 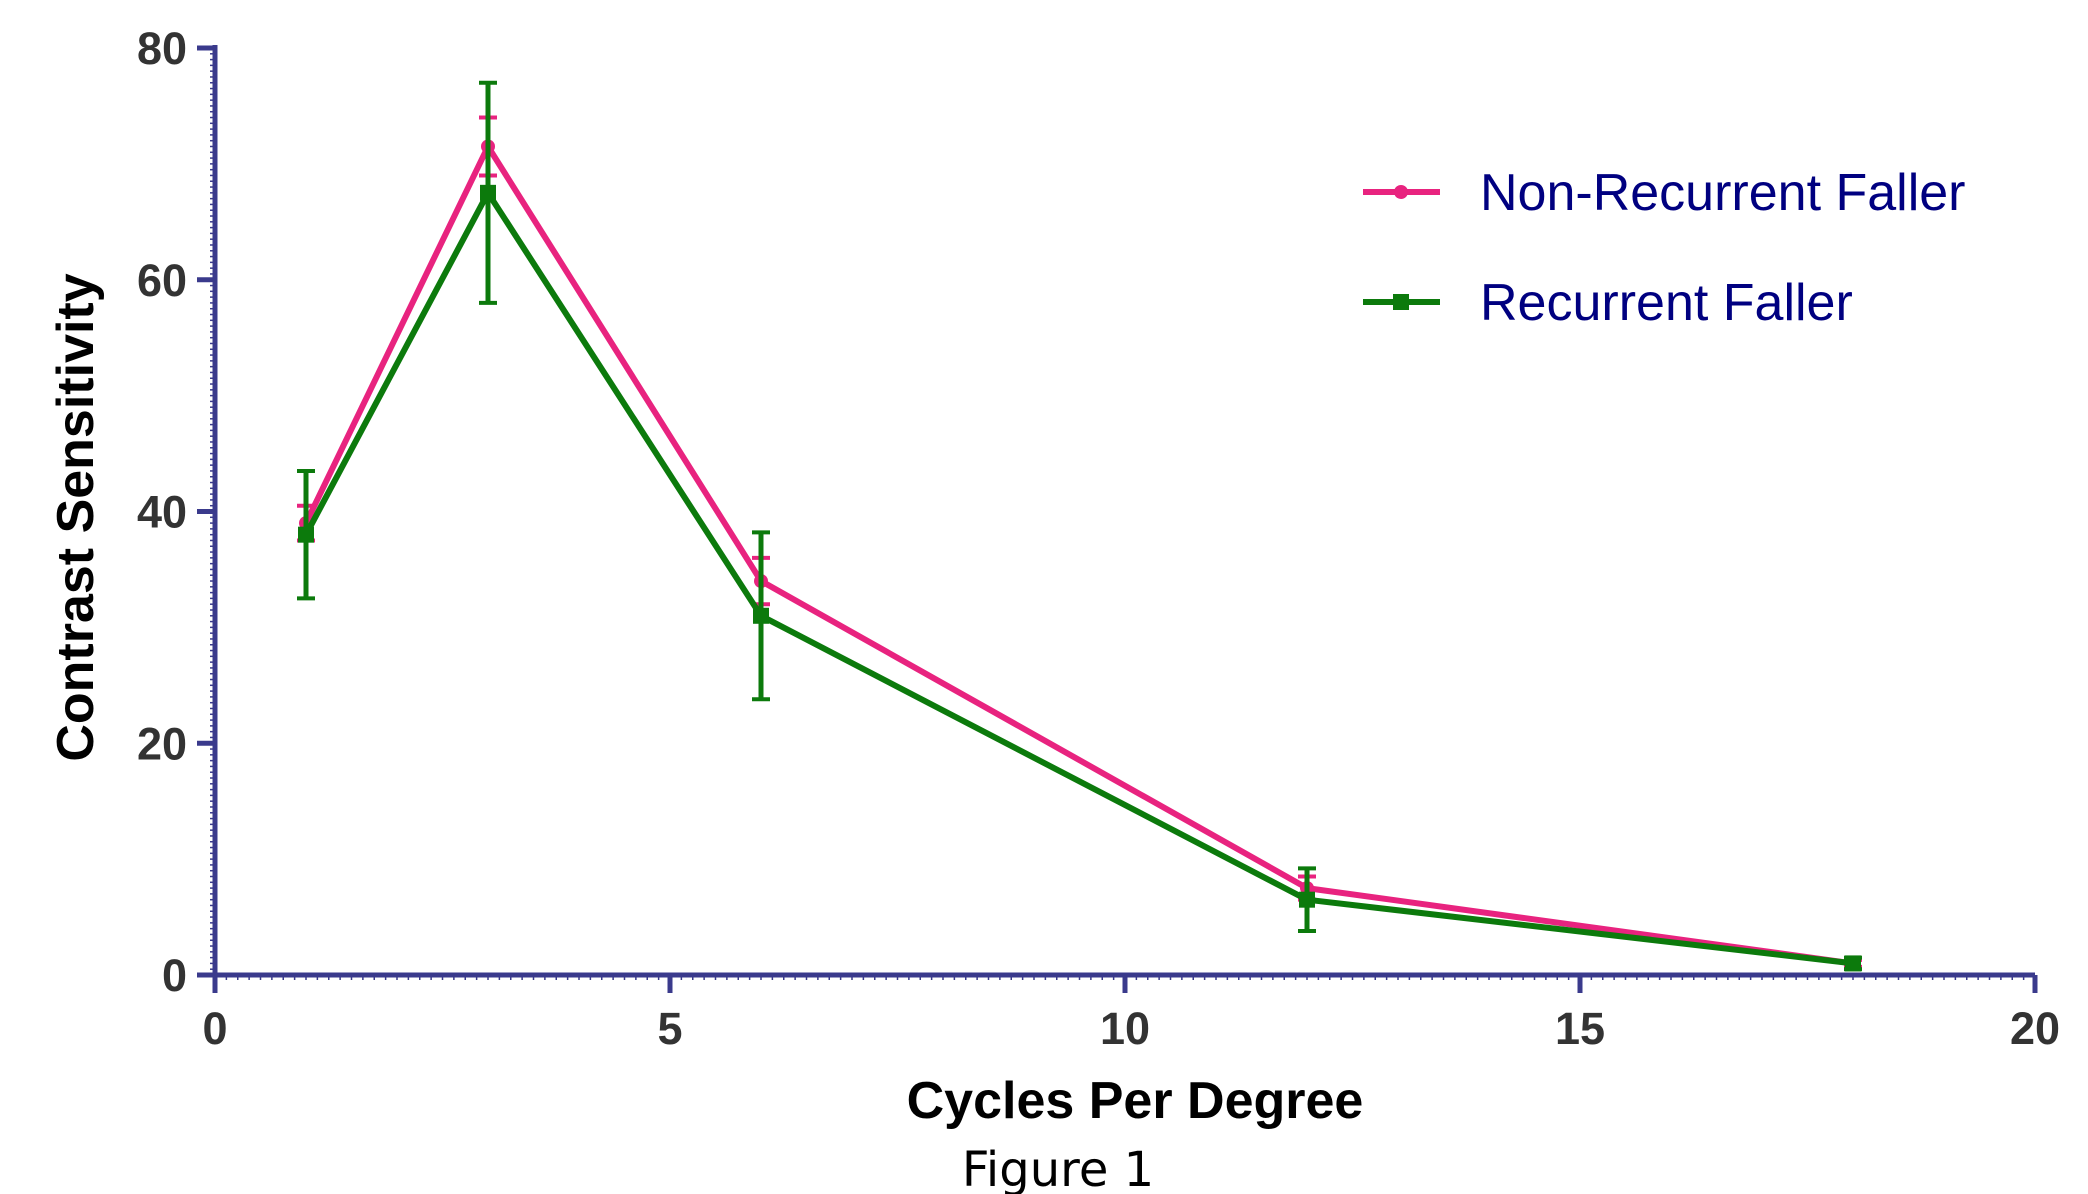 I want to click on x-tick-label: 20, so click(x=2035, y=1028).